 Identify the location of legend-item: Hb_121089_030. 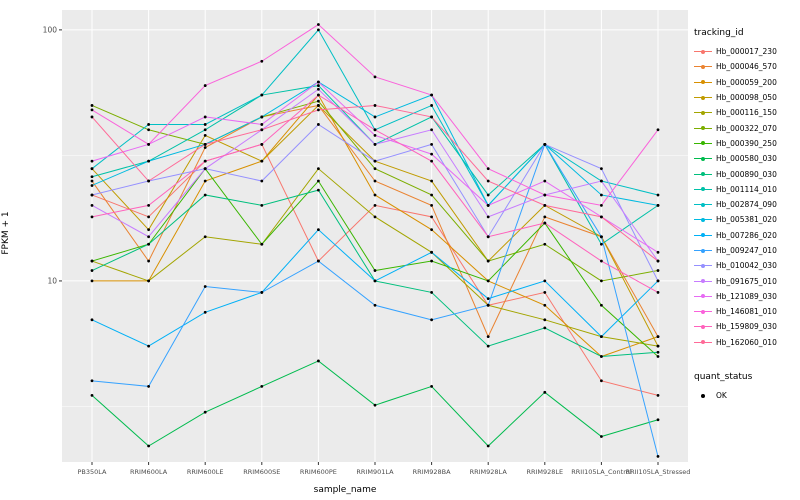
(747, 296).